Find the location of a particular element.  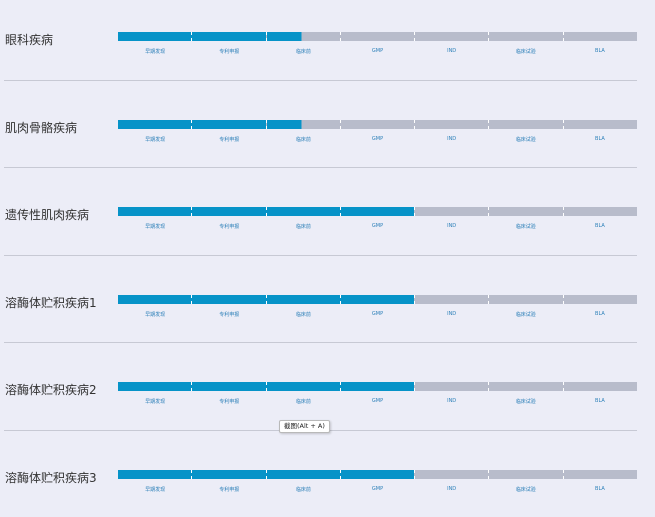

disease-name: 遗传性肌肉疾病 is located at coordinates (47, 215).